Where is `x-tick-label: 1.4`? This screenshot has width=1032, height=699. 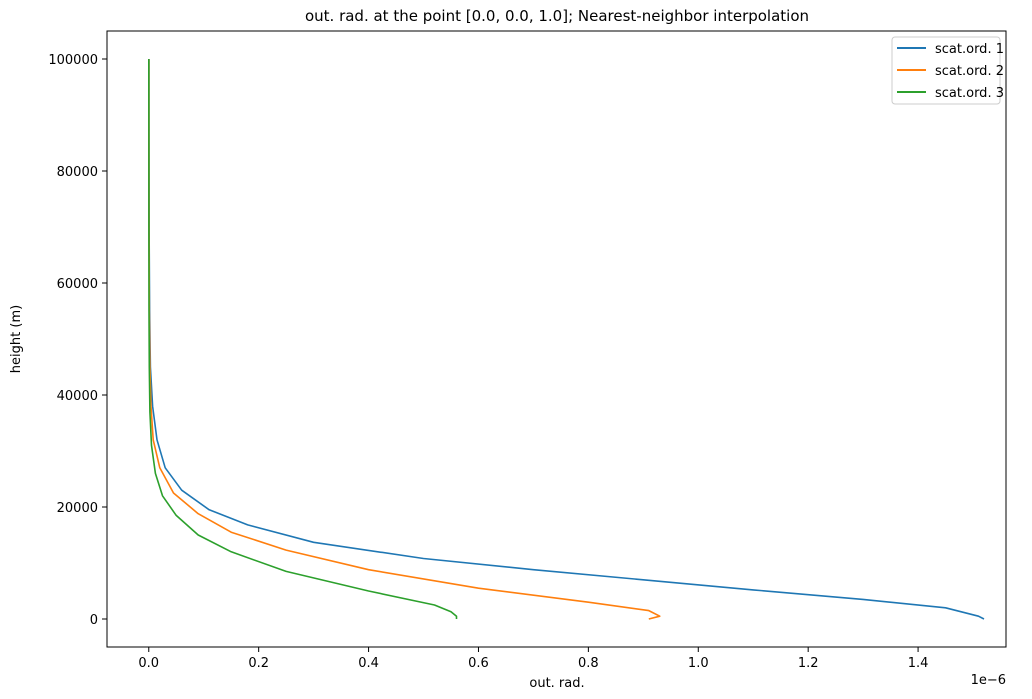 x-tick-label: 1.4 is located at coordinates (918, 663).